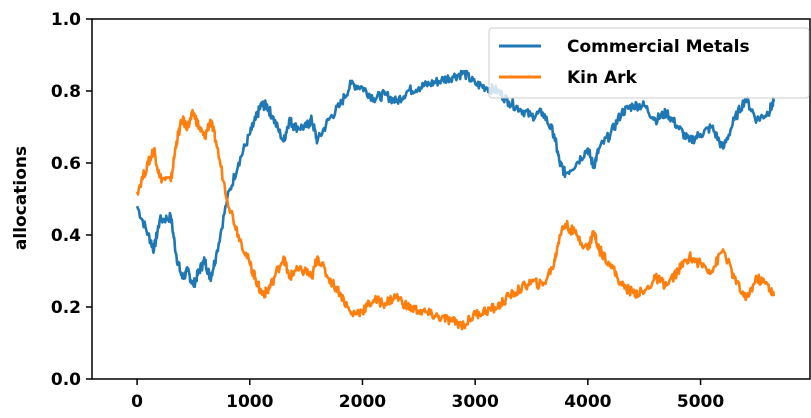  I want to click on x-tick-label: 1000, so click(249, 402).